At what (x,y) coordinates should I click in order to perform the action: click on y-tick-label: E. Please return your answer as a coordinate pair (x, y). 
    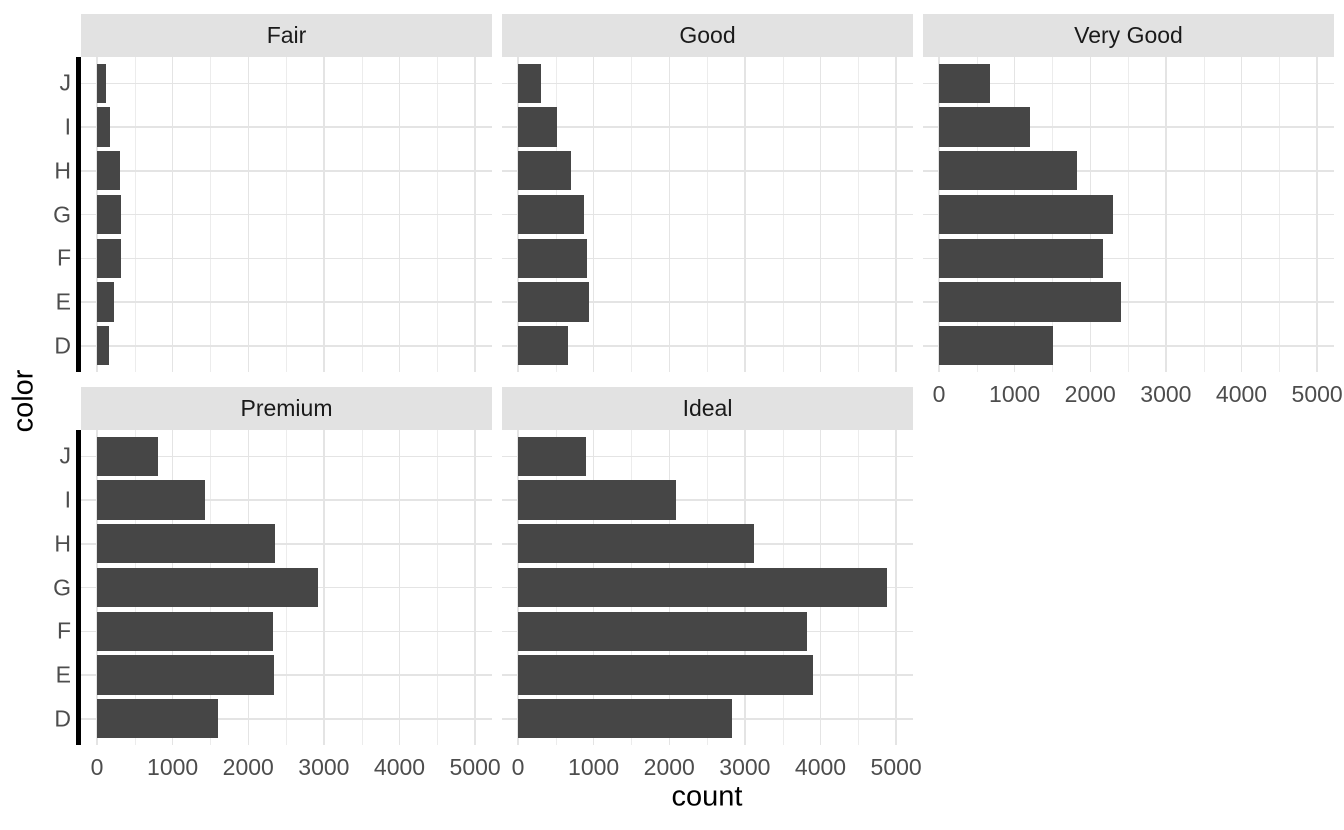
    Looking at the image, I should click on (63, 674).